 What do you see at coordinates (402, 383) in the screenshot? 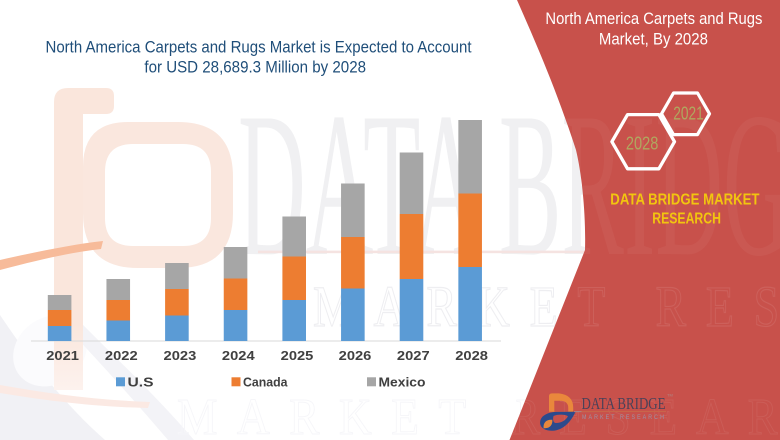
I see `svg-text: Mexico` at bounding box center [402, 383].